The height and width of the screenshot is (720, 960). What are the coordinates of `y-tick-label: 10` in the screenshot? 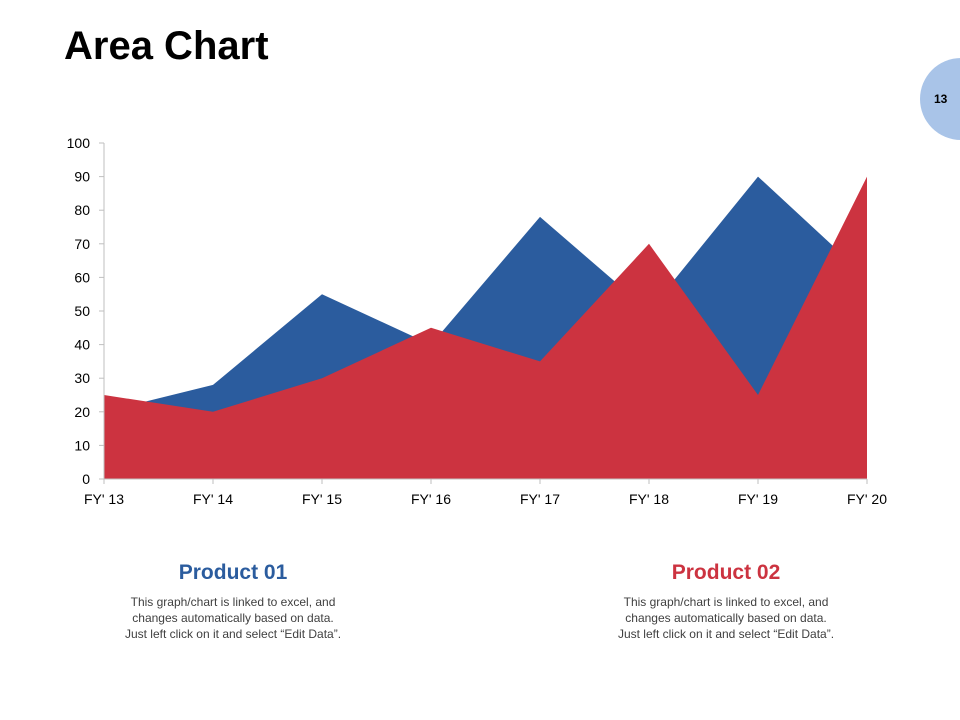 It's located at (82, 445).